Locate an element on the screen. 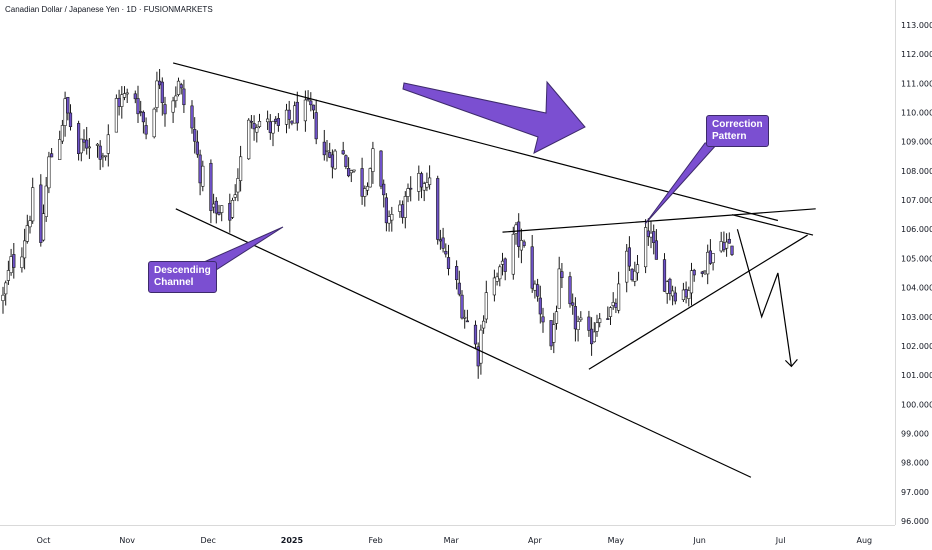 The width and height of the screenshot is (932, 550). triangle-bottom-line is located at coordinates (698, 302).